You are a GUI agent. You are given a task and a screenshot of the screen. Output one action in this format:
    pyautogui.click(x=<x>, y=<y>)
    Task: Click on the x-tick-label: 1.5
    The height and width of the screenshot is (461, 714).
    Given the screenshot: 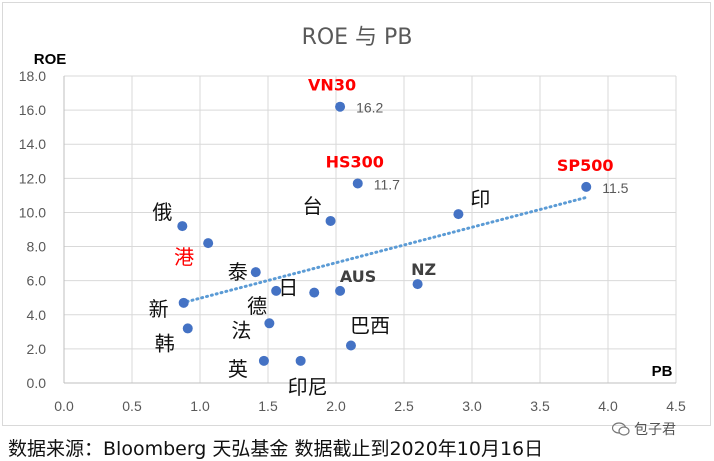 What is the action you would take?
    pyautogui.click(x=268, y=406)
    